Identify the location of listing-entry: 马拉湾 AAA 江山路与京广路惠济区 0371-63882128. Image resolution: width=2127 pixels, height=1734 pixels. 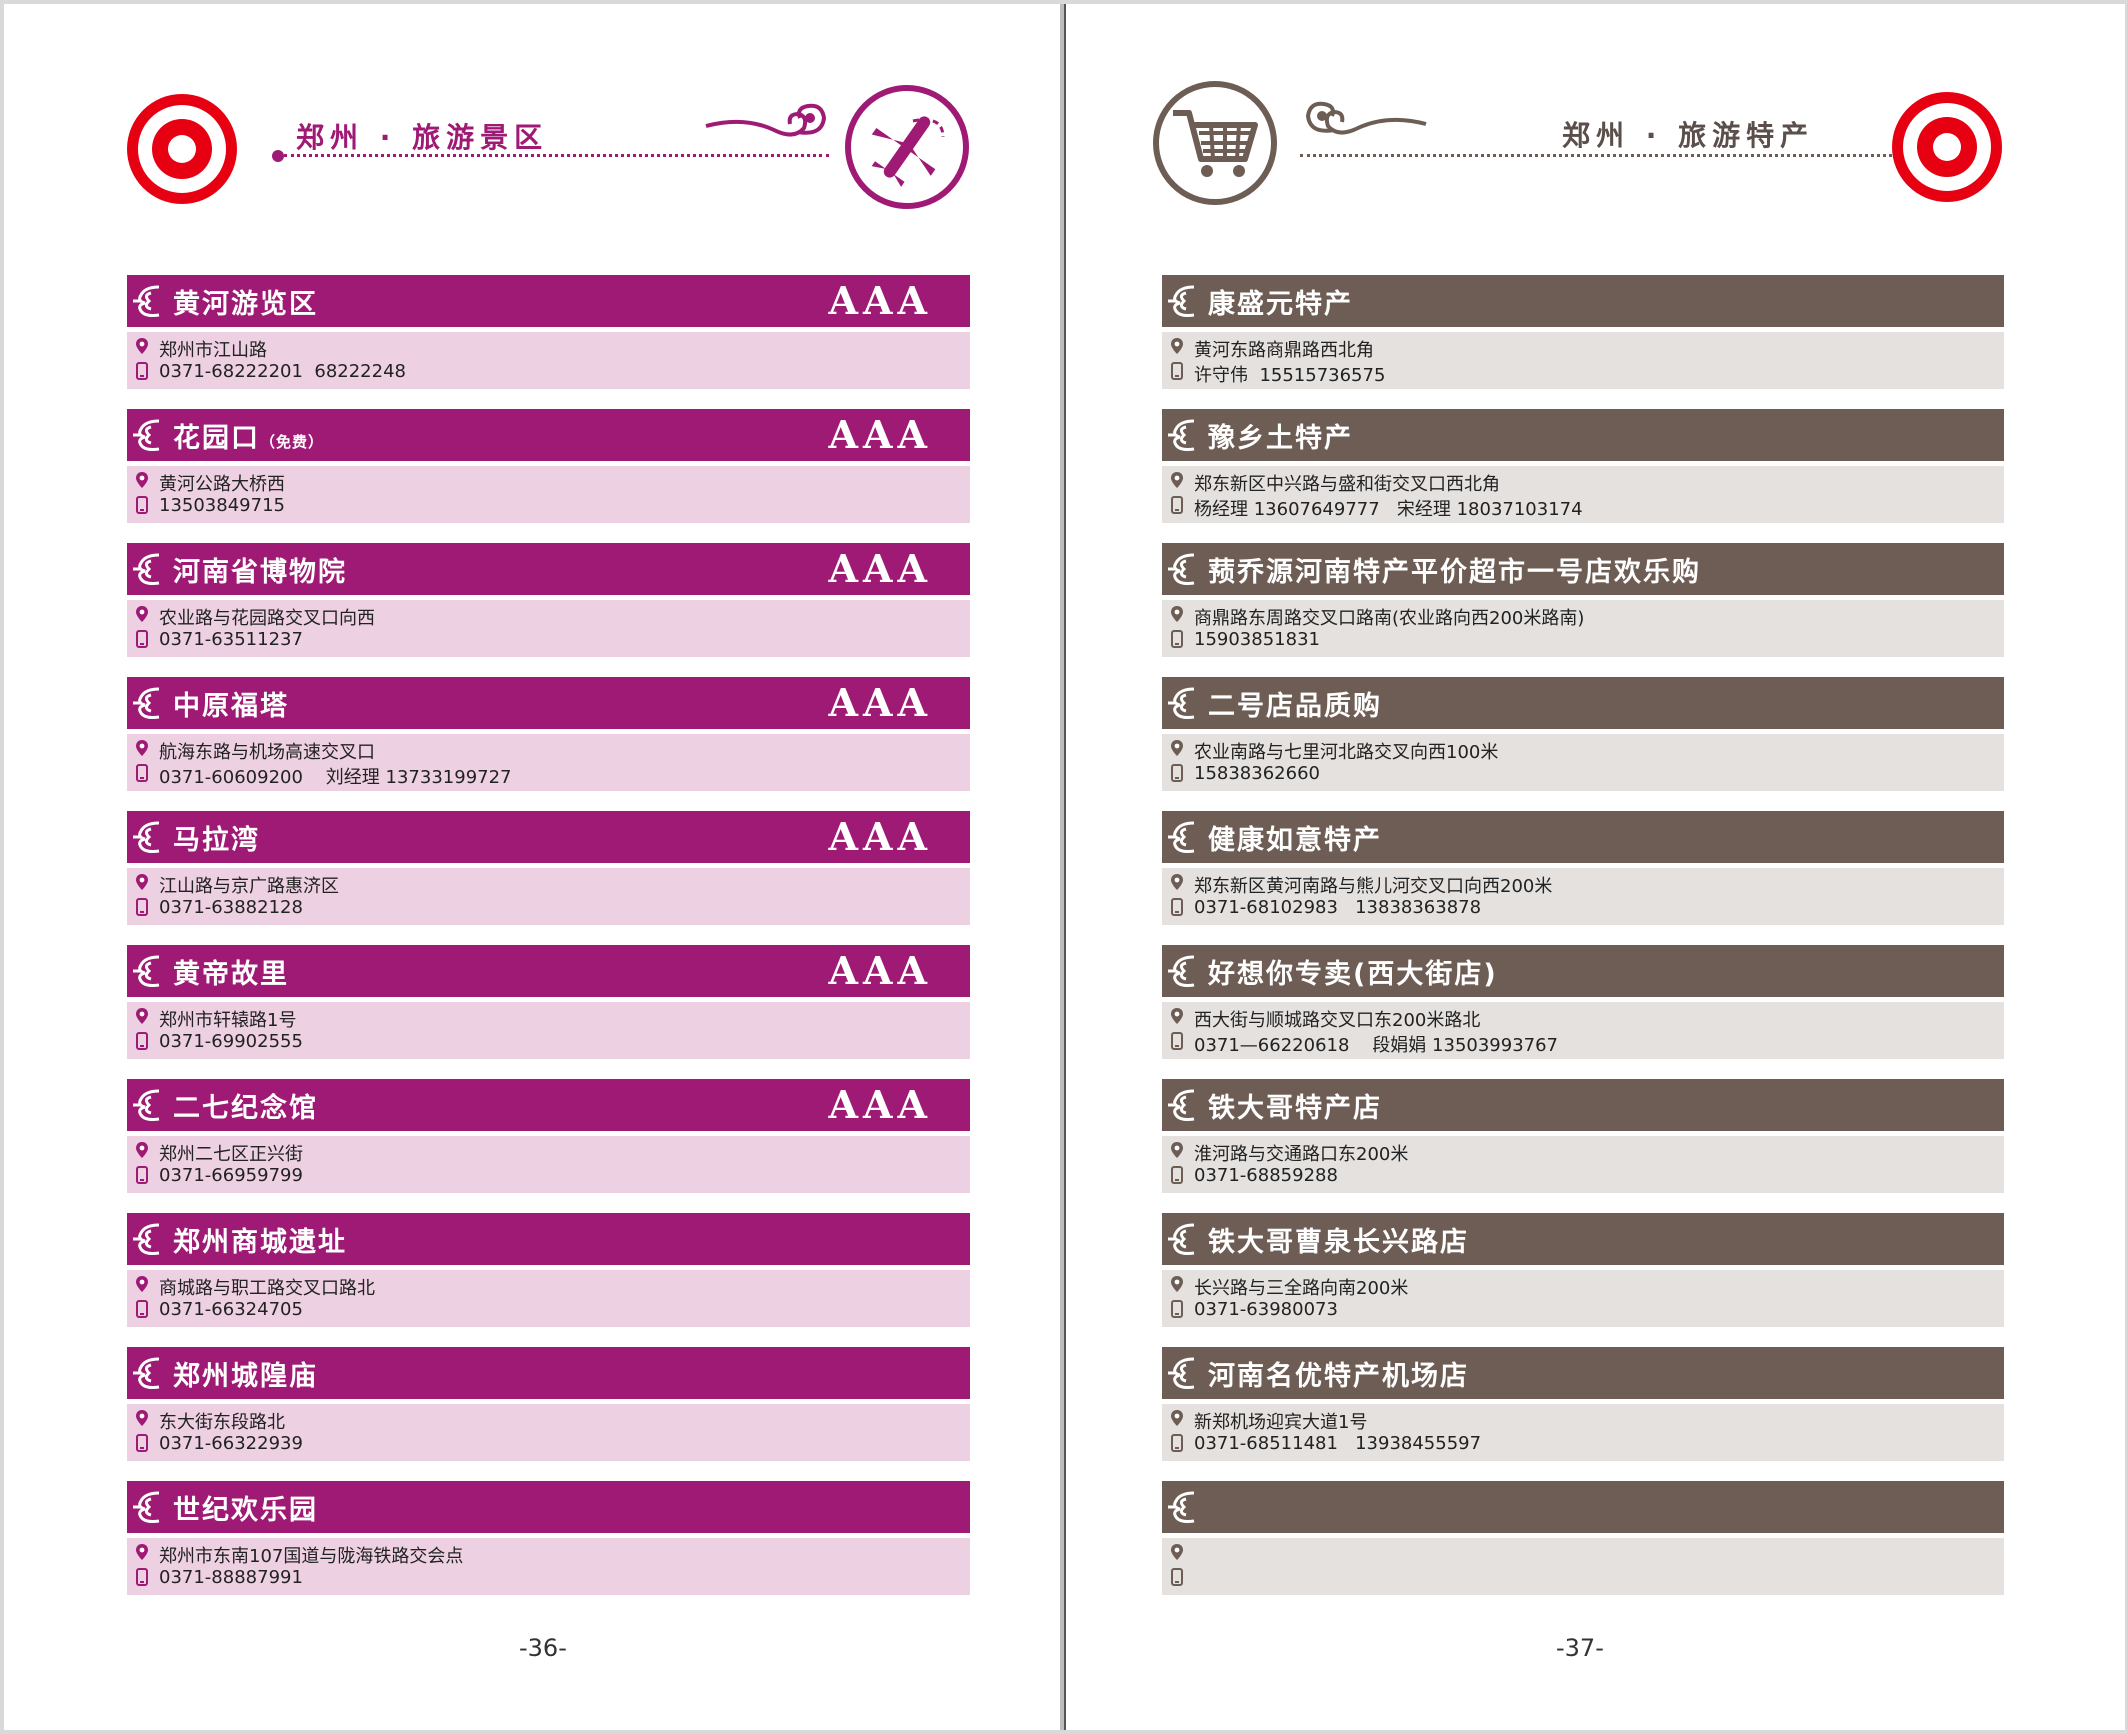
(548, 878).